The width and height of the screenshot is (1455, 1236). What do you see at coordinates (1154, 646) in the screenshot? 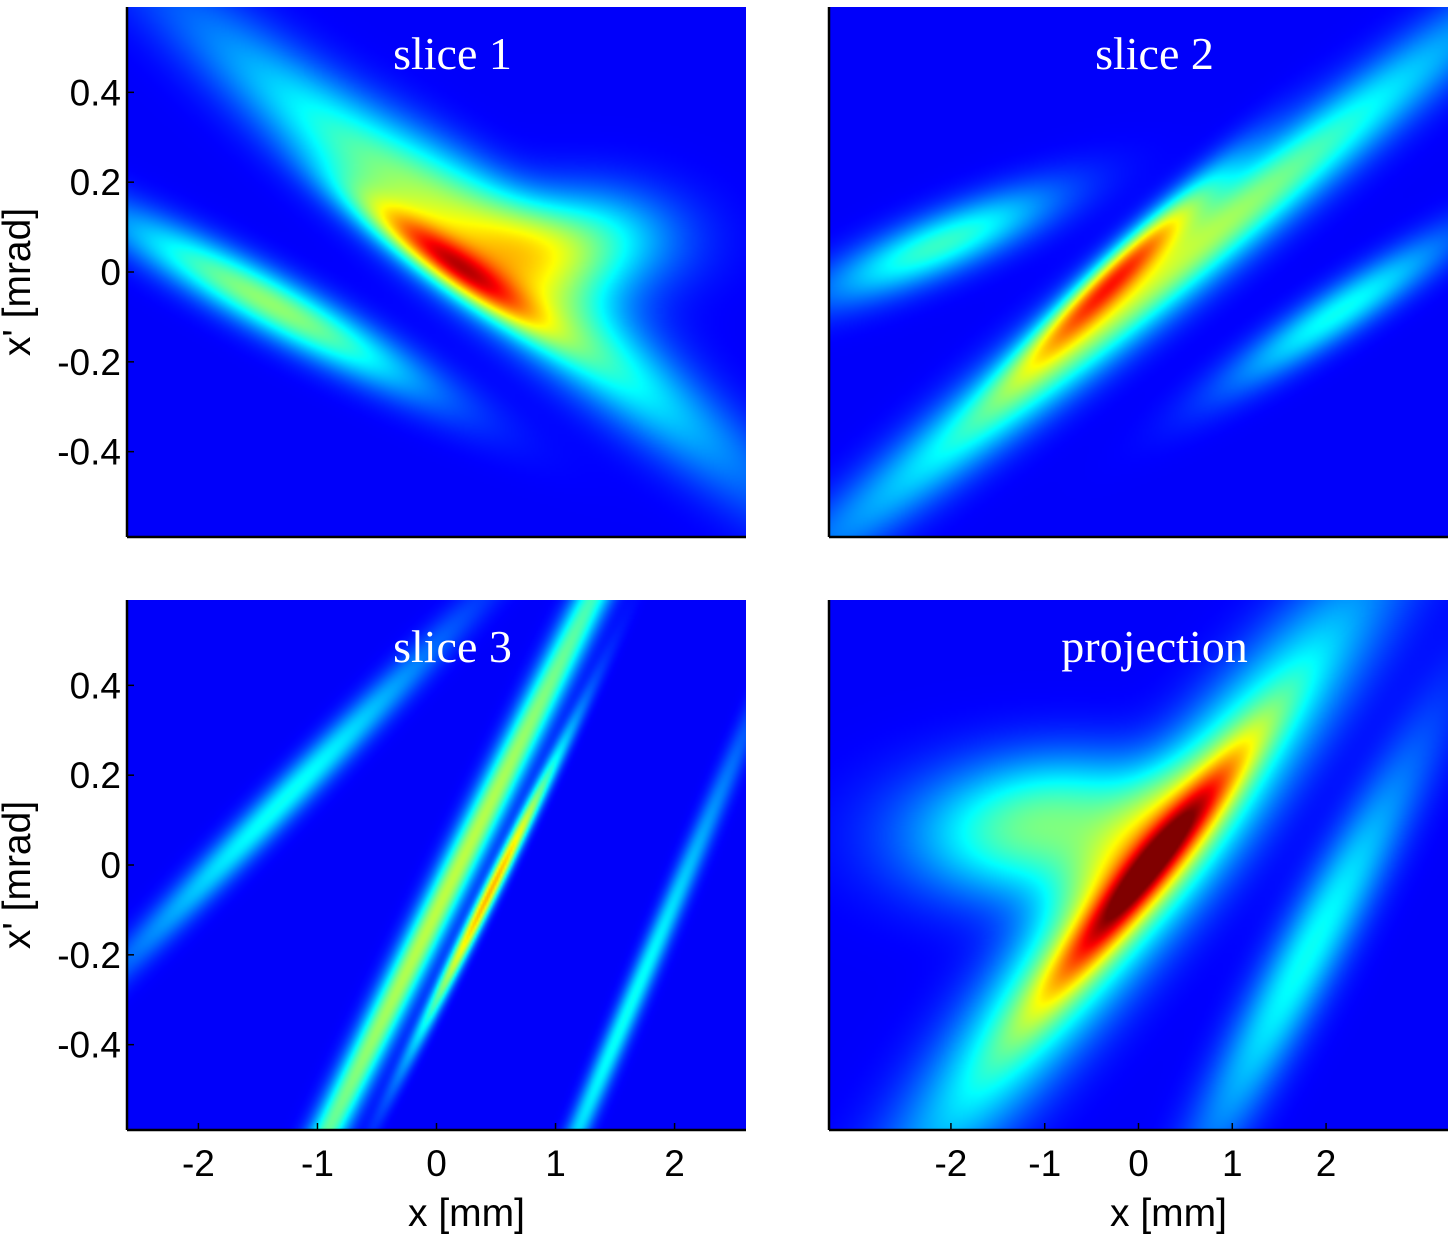
I see `panel-title: projection` at bounding box center [1154, 646].